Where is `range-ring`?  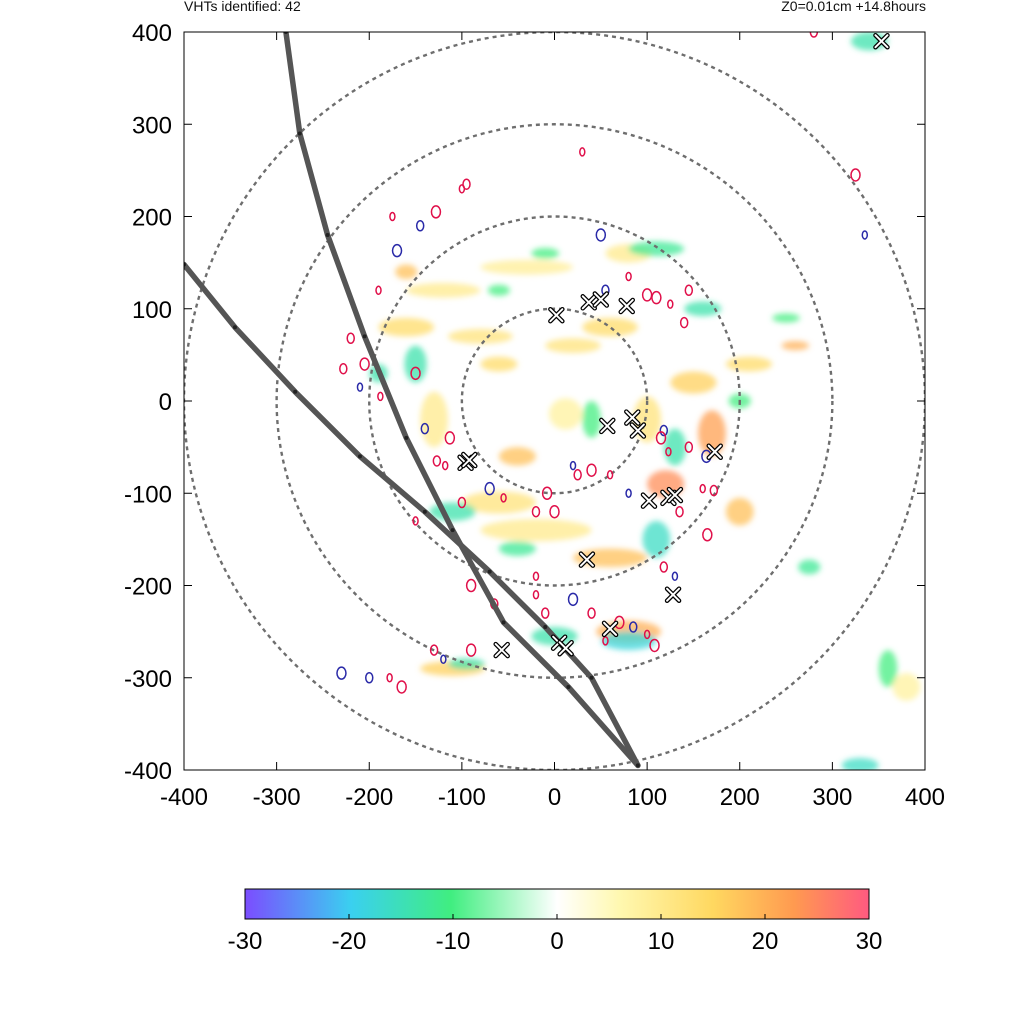 range-ring is located at coordinates (554, 401).